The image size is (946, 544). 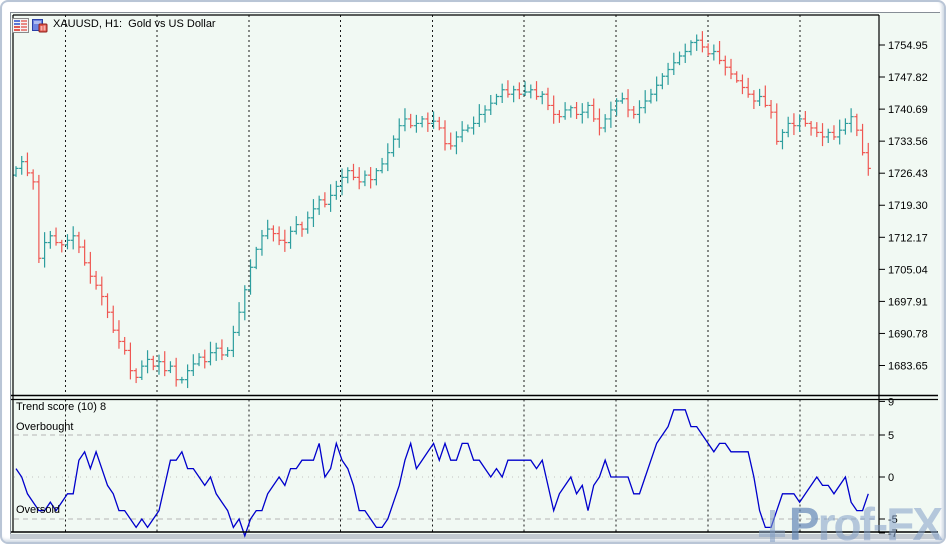 What do you see at coordinates (891, 478) in the screenshot?
I see `svg-text: 0` at bounding box center [891, 478].